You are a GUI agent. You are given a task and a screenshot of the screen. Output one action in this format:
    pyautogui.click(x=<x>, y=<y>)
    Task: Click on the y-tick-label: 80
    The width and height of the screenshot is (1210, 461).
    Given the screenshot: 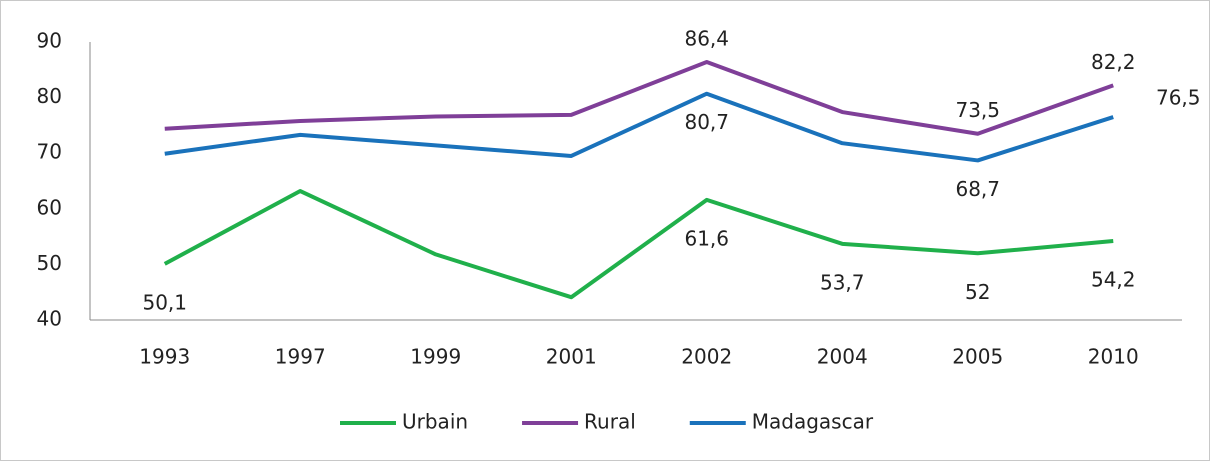 What is the action you would take?
    pyautogui.click(x=49, y=96)
    